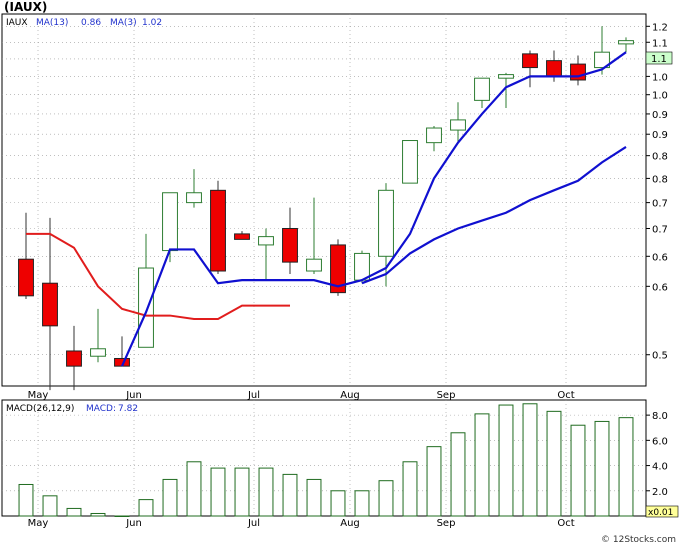 Image resolution: width=680 pixels, height=550 pixels. What do you see at coordinates (446, 395) in the screenshot?
I see `x-tick-label: Sep` at bounding box center [446, 395].